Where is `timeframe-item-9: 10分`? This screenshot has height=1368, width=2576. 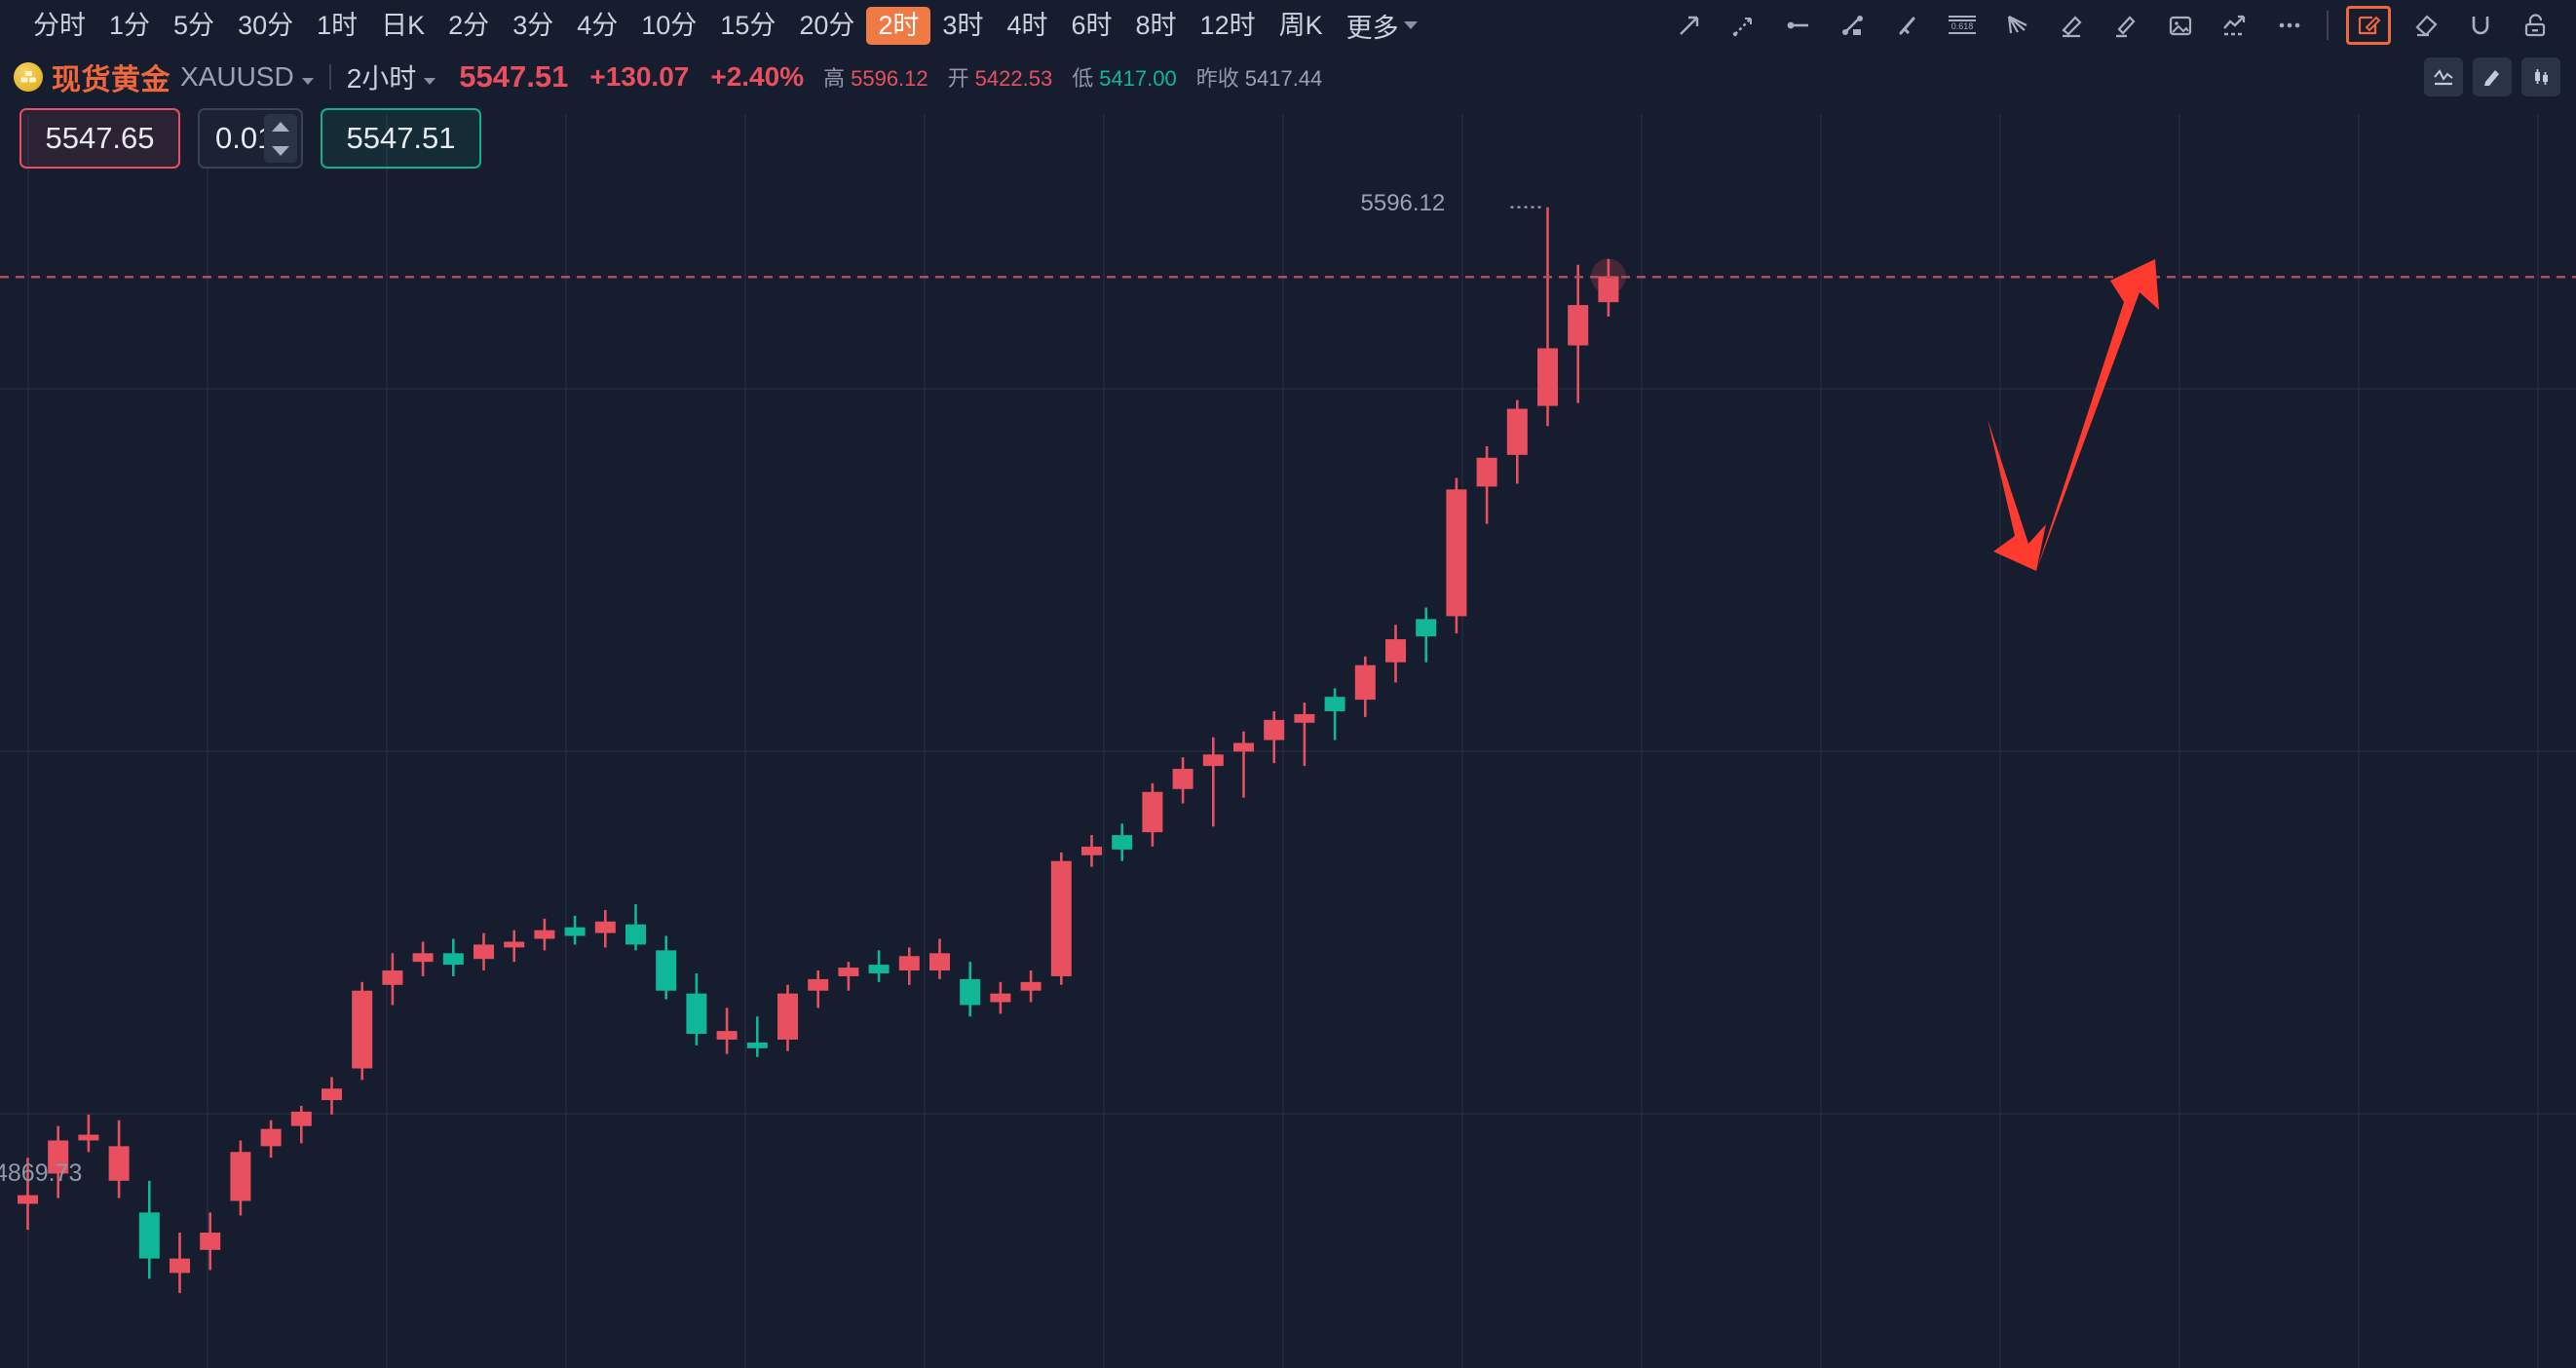 timeframe-item-9: 10分 is located at coordinates (669, 25).